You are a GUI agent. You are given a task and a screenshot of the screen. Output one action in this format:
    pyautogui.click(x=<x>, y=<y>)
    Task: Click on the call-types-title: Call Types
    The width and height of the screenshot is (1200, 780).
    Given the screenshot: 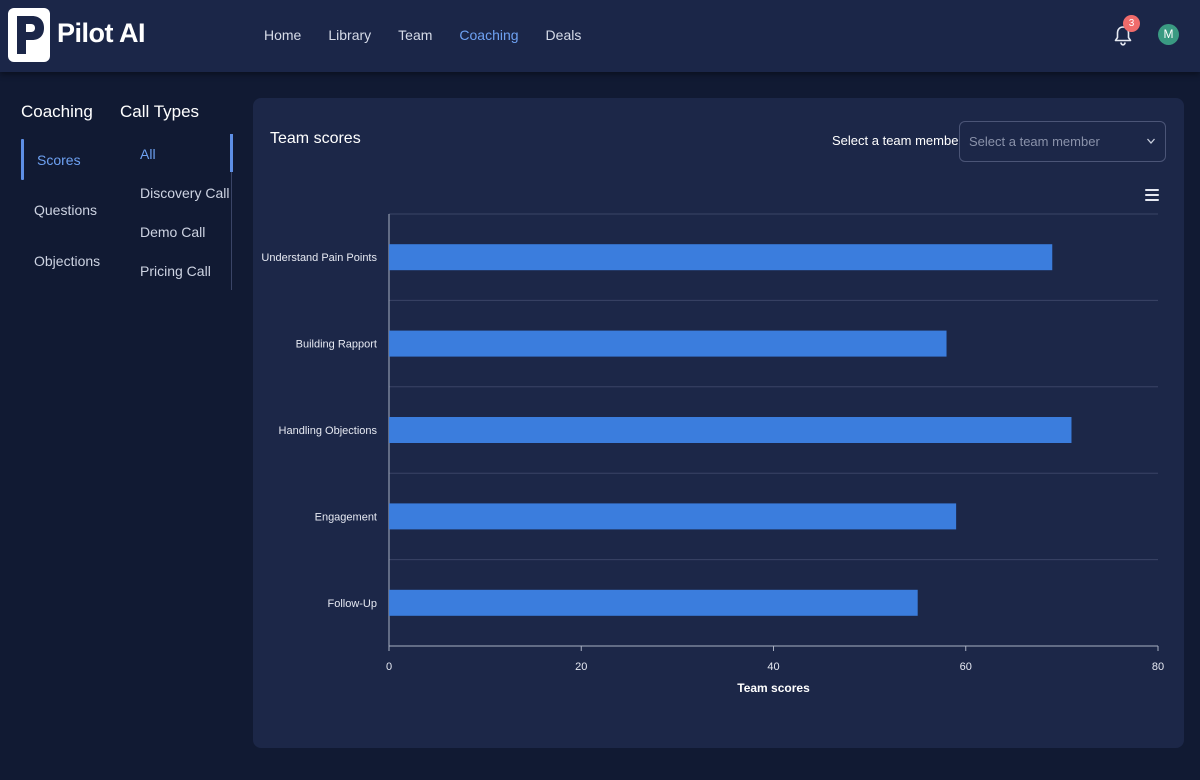 What is the action you would take?
    pyautogui.click(x=160, y=111)
    